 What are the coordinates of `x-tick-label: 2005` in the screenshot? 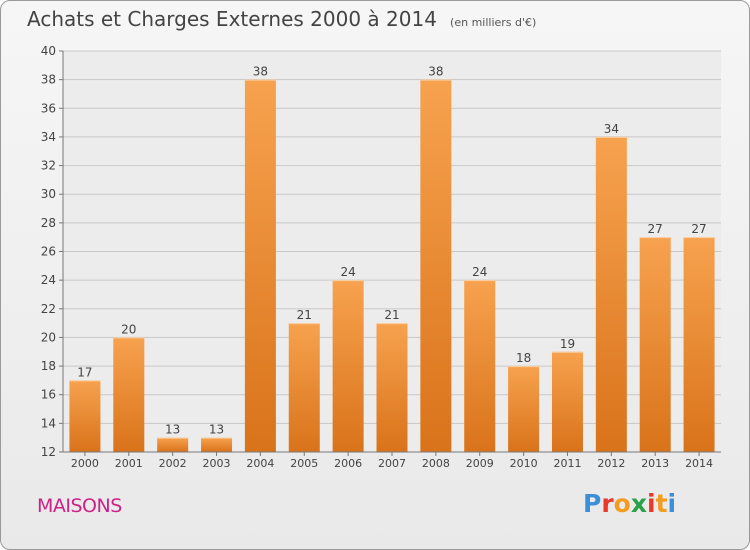 It's located at (304, 463).